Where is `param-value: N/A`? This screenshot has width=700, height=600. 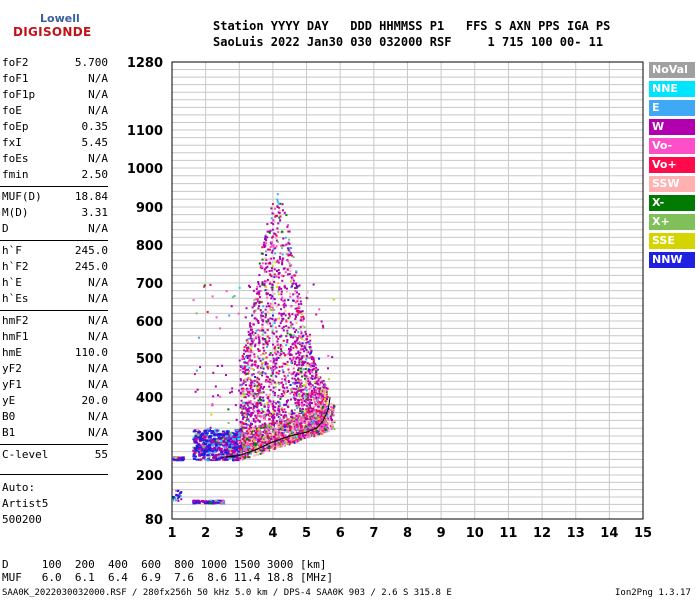
param-value: N/A is located at coordinates (98, 384).